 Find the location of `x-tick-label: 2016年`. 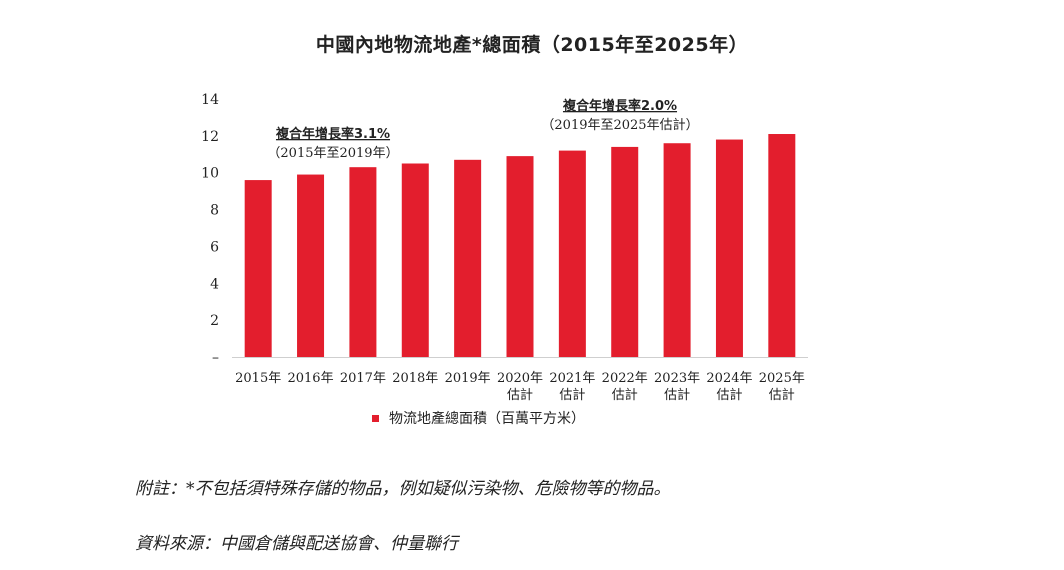

x-tick-label: 2016年 is located at coordinates (310, 378).